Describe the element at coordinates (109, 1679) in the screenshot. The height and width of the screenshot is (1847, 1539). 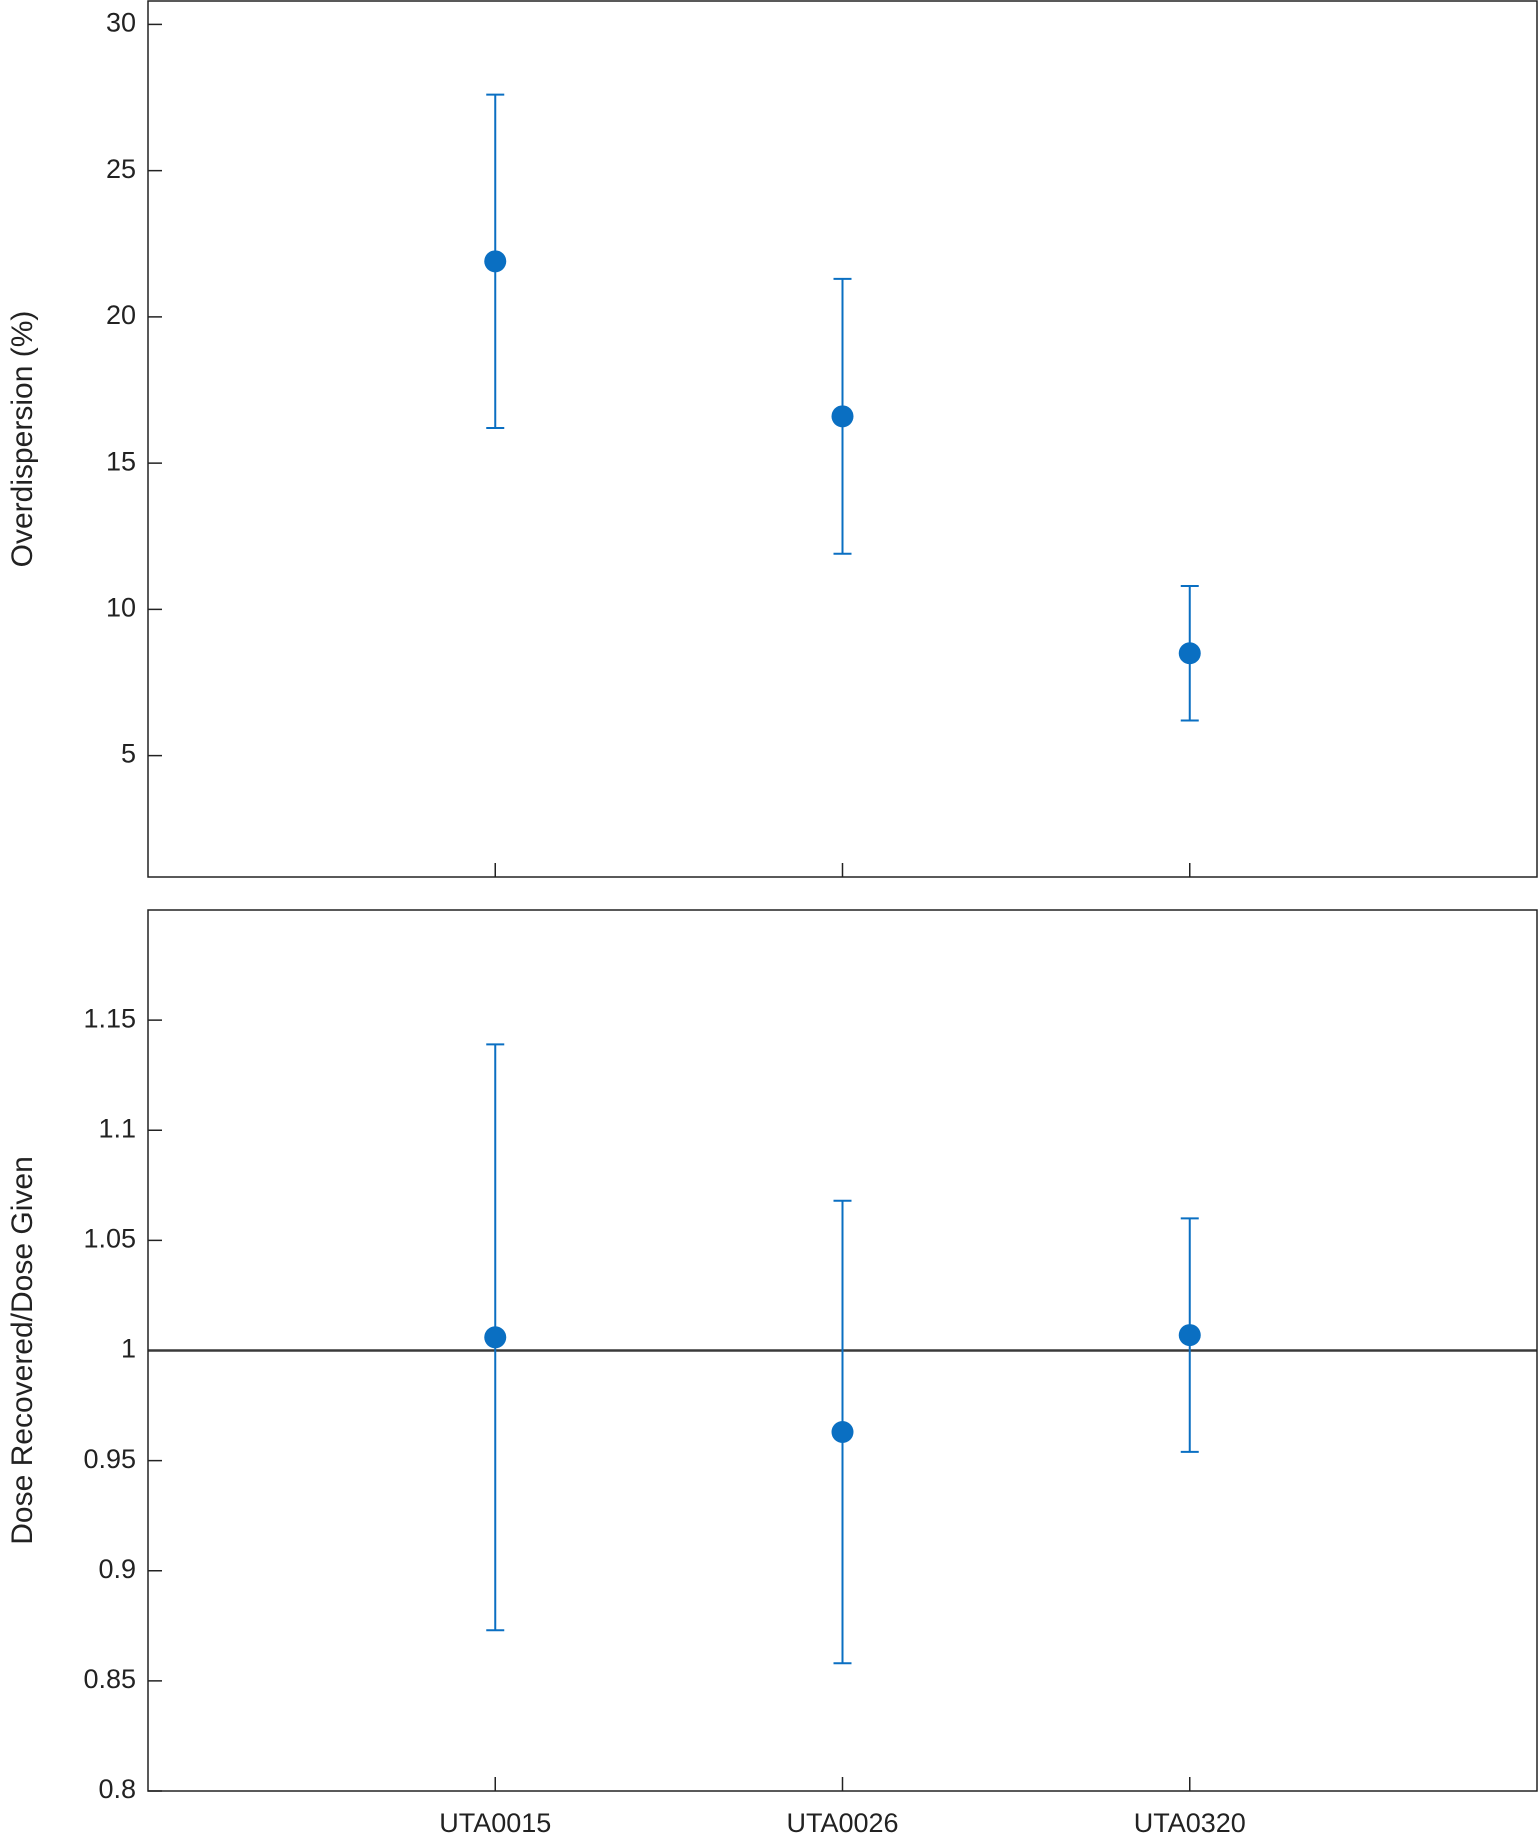
I see `y-tick-label: 0.85` at that location.